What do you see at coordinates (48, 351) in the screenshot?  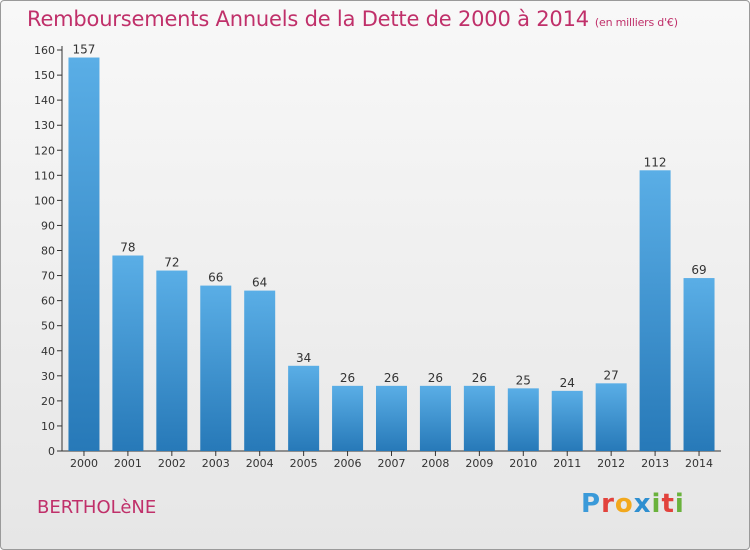 I see `y-tick-label: 40` at bounding box center [48, 351].